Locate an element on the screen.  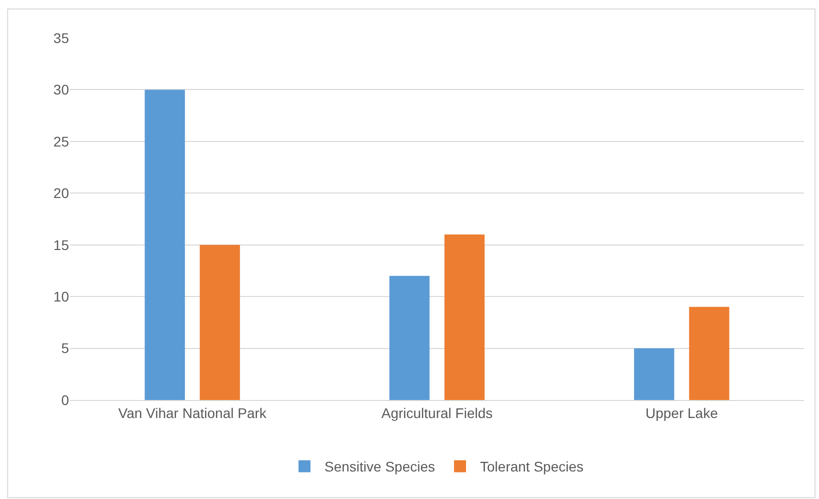
y-tick-label: 20 is located at coordinates (61, 193).